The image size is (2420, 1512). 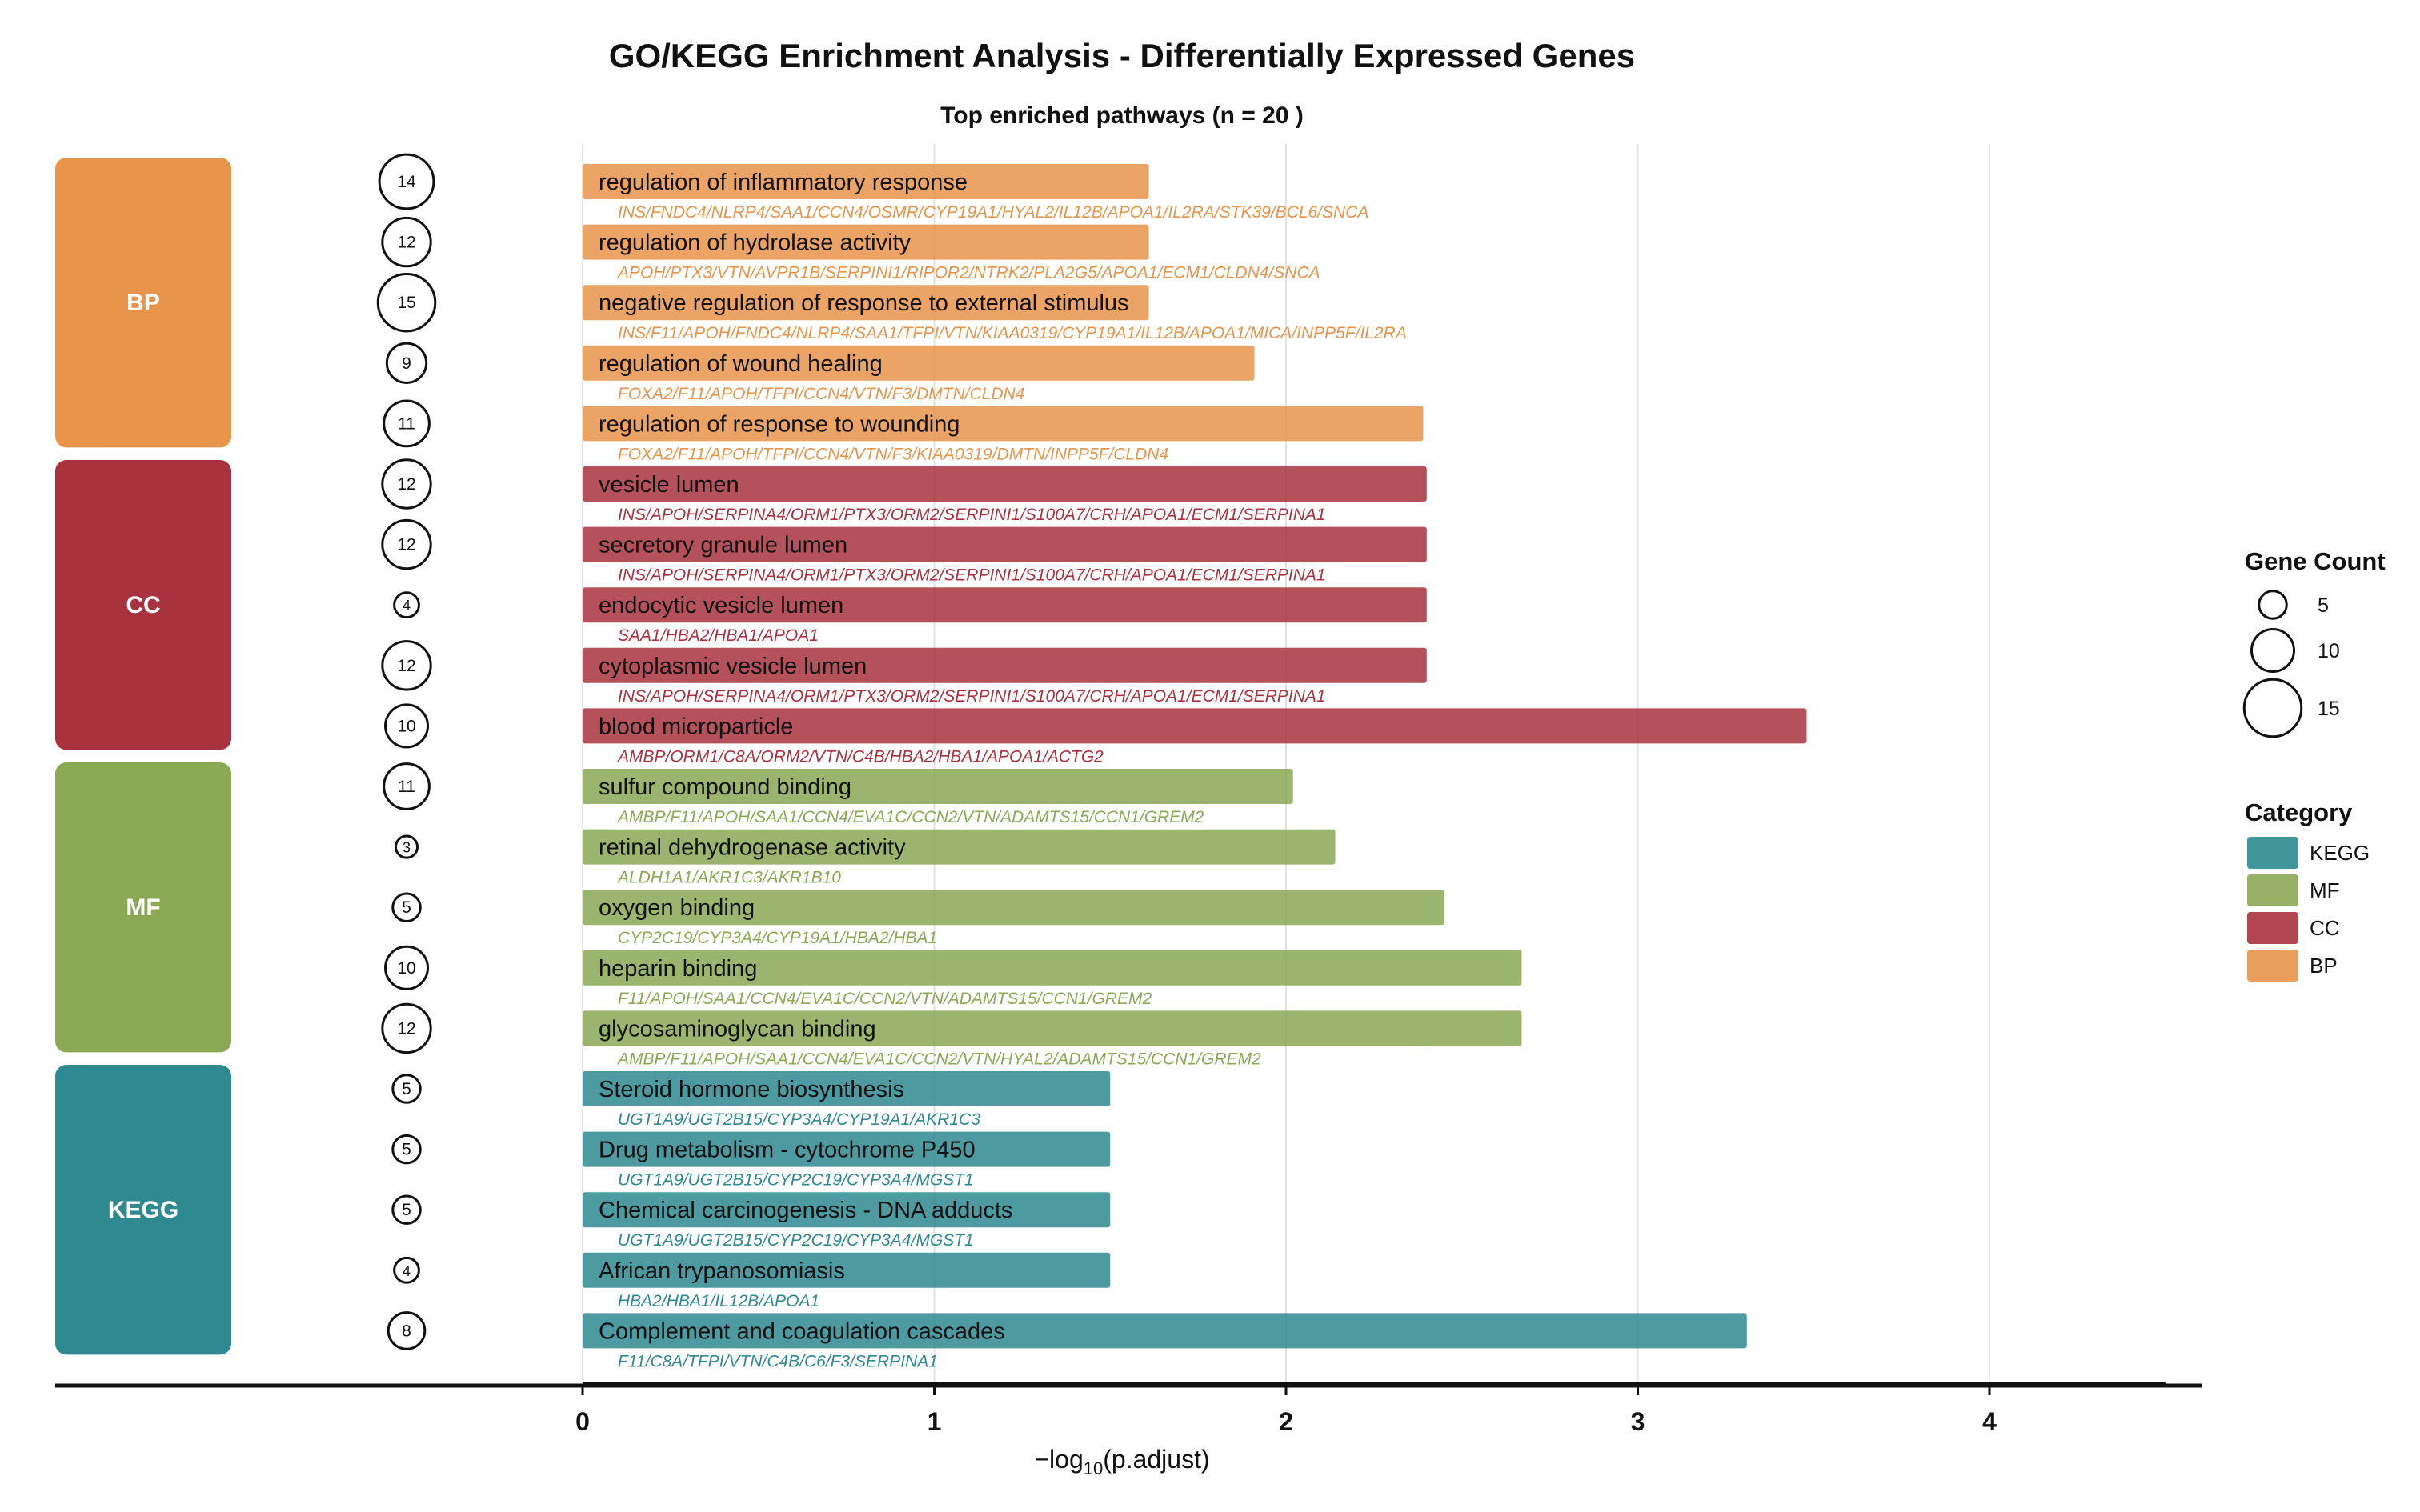 What do you see at coordinates (718, 635) in the screenshot?
I see `bar-gene-label-7: SAA1/HBA2/HBA1/APOA1` at bounding box center [718, 635].